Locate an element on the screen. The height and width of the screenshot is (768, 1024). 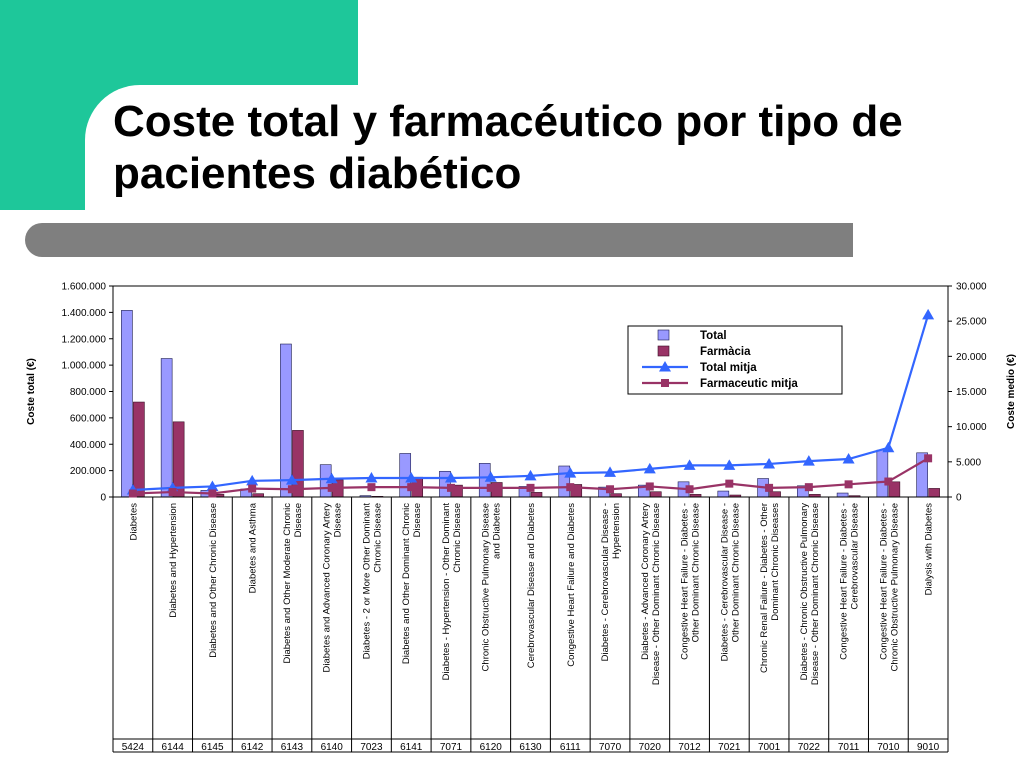
category-label-line: Diabetes - Chronic Obstructive Pulmonary is located at coordinates (804, 592).